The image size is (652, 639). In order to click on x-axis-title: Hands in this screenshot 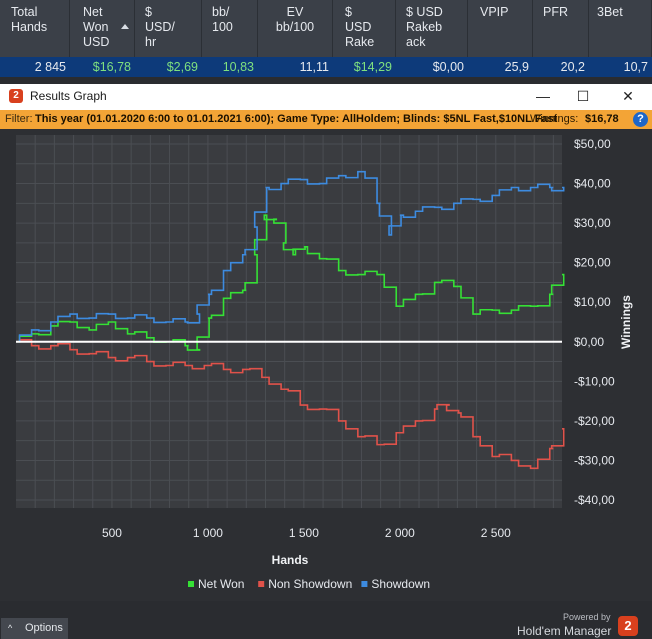, I will do `click(290, 560)`.